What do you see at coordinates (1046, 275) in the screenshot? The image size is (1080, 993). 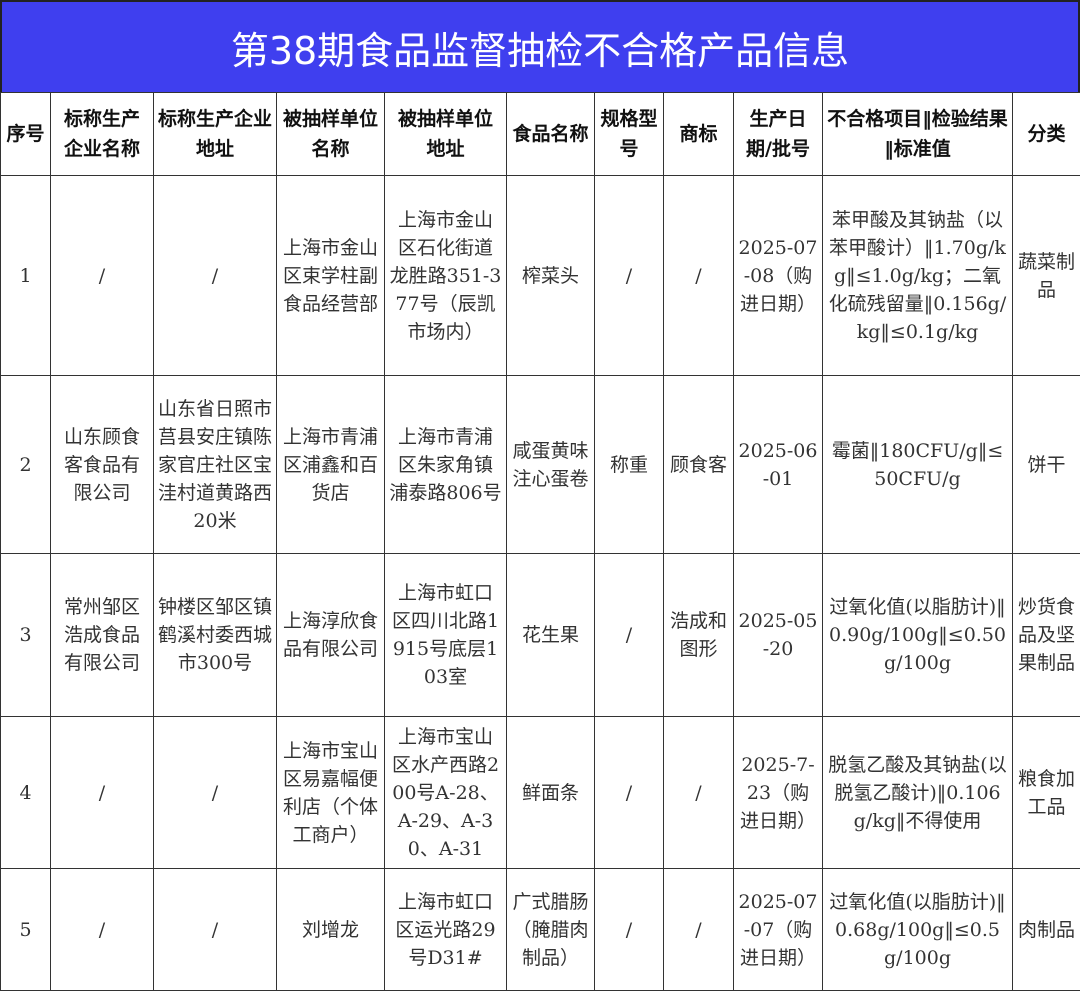 I see `cell-category: 蔬菜制品` at bounding box center [1046, 275].